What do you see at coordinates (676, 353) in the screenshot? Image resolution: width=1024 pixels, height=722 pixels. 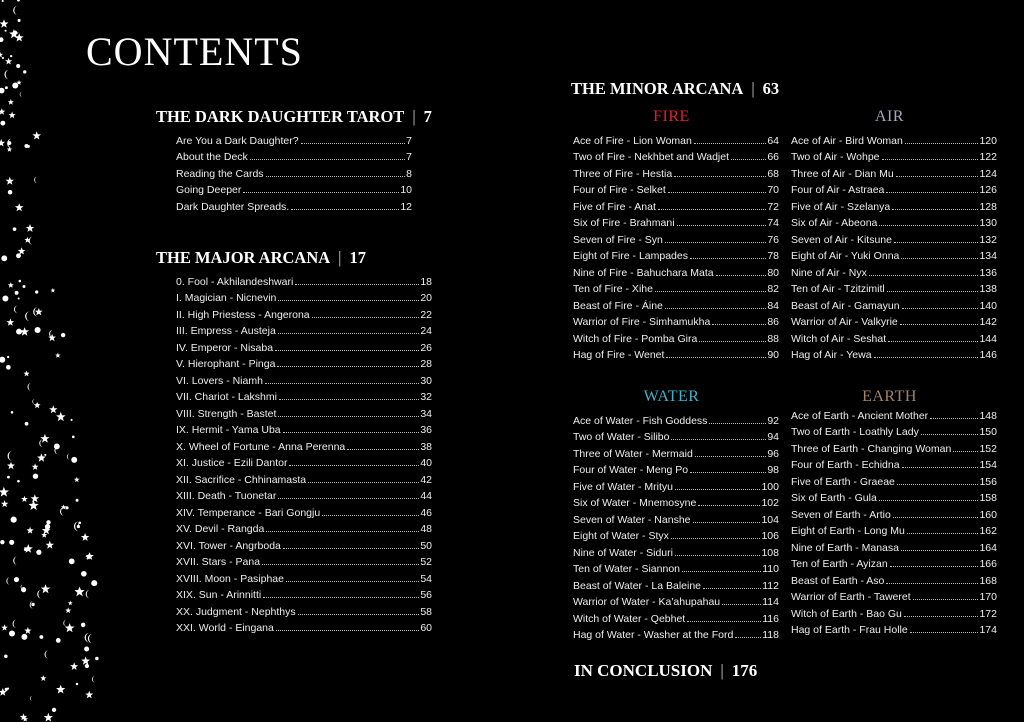 I see `toc-entry: Hag of Fire - Wenet 90` at bounding box center [676, 353].